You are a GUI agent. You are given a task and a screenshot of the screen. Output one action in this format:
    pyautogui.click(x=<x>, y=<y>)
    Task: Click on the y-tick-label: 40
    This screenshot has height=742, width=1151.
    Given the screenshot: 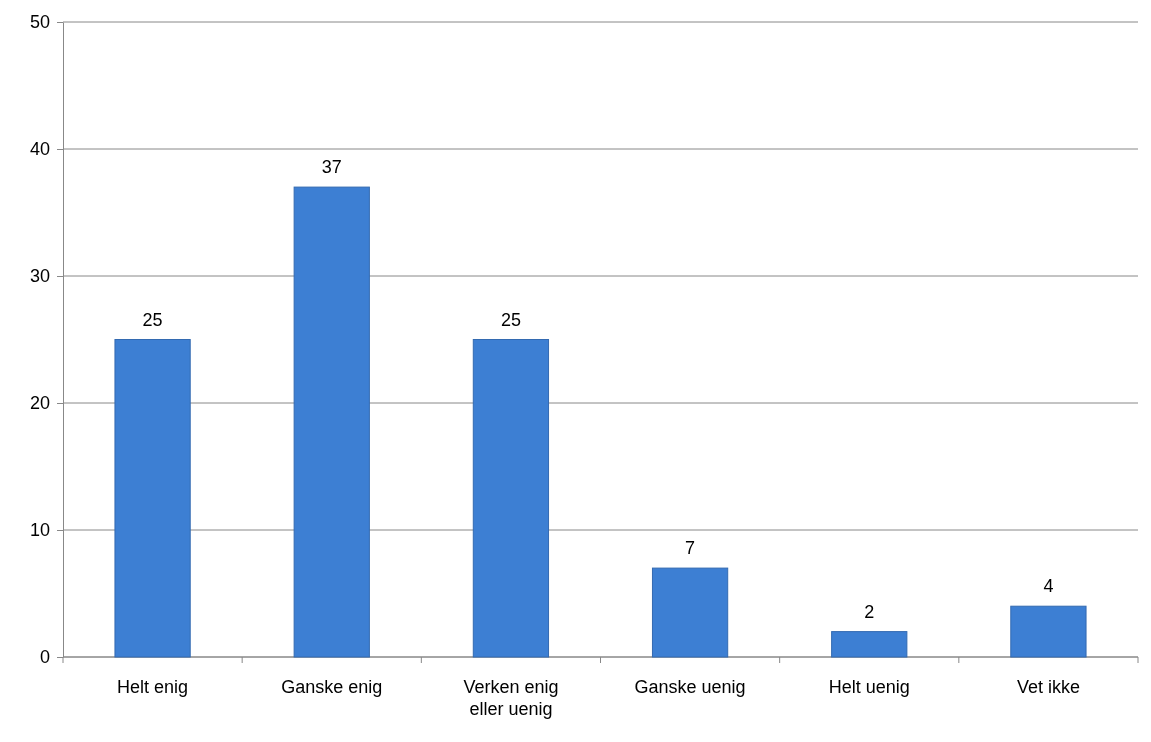 What is the action you would take?
    pyautogui.click(x=39, y=149)
    